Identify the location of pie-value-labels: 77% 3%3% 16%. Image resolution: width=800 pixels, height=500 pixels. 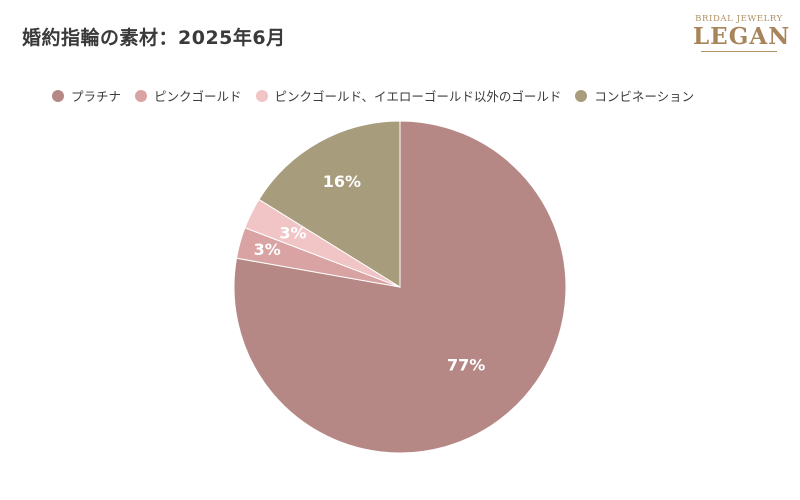
(370, 273).